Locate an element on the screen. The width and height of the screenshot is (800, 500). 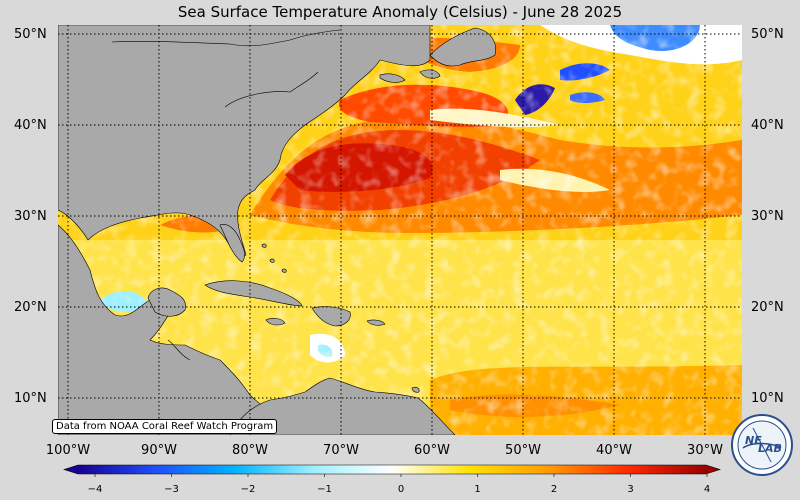
lon-label: 40°W is located at coordinates (614, 450).